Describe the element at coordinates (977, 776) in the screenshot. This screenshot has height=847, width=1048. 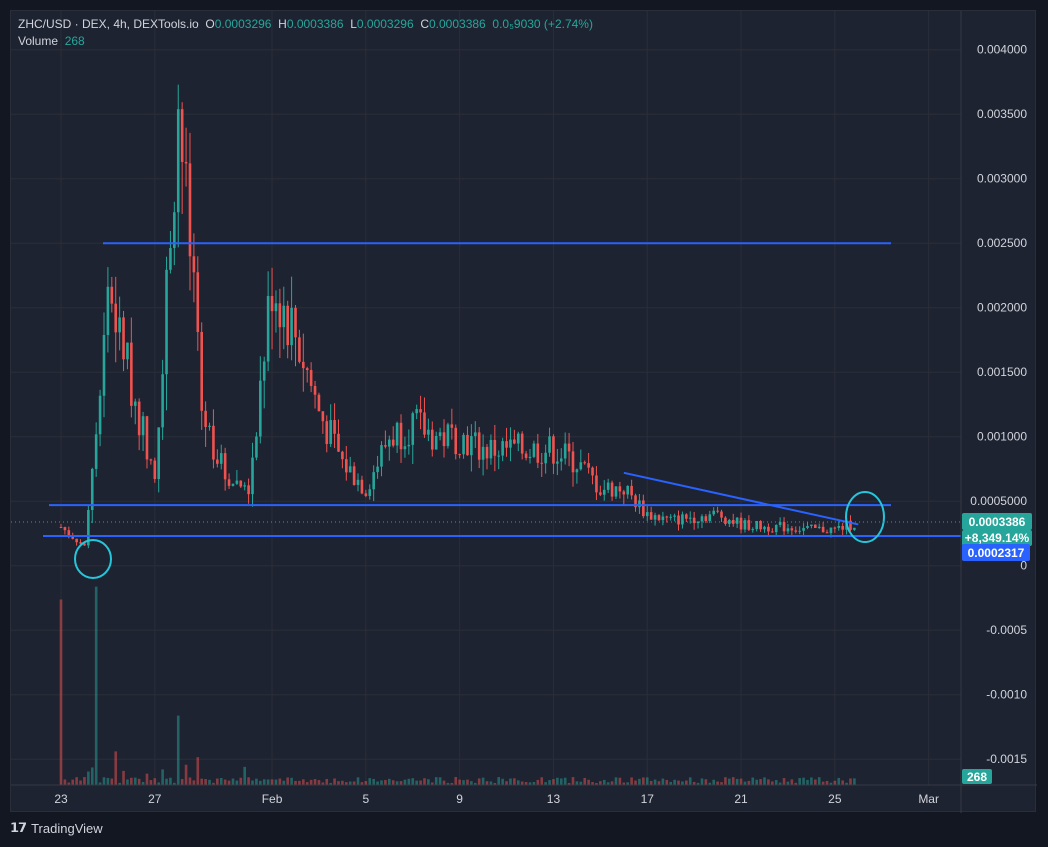
I see `volume-tag` at that location.